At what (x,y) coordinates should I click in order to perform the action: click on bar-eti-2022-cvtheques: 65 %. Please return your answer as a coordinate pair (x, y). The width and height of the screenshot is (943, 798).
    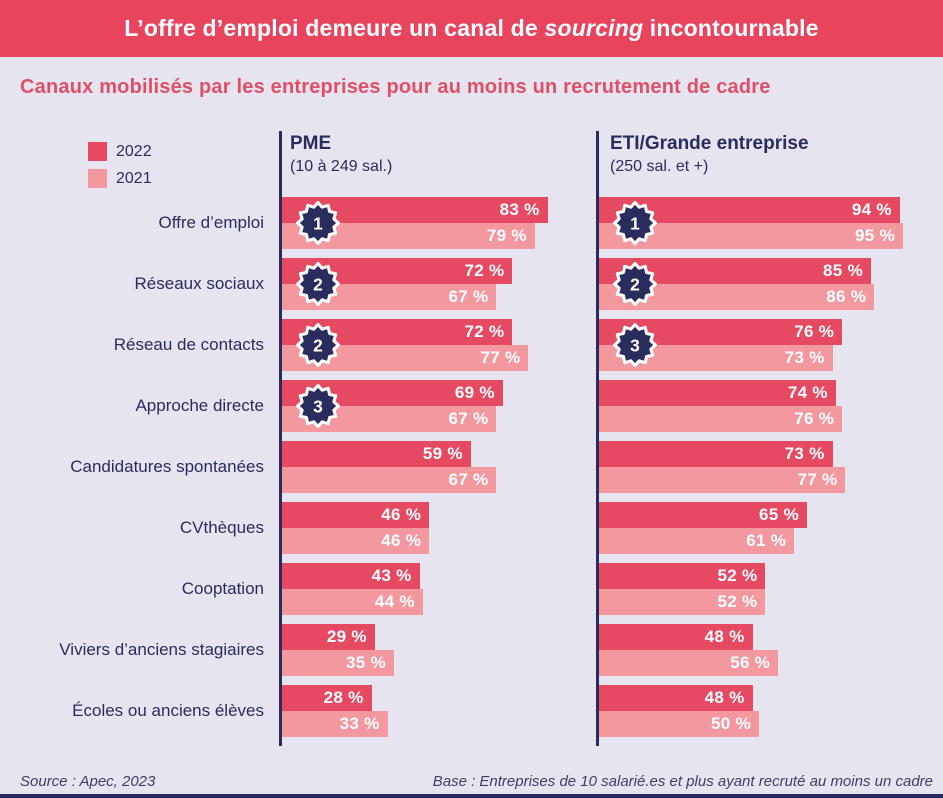
    Looking at the image, I should click on (703, 515).